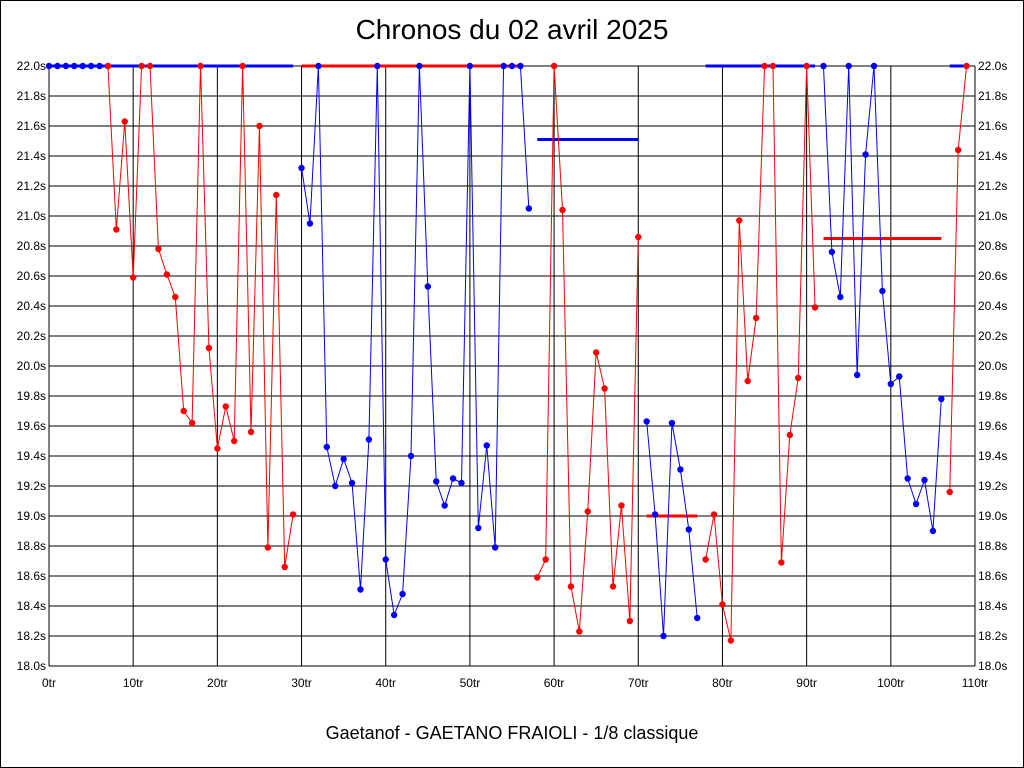  Describe the element at coordinates (992, 96) in the screenshot. I see `y-tick-label-right: 21.8s` at that location.